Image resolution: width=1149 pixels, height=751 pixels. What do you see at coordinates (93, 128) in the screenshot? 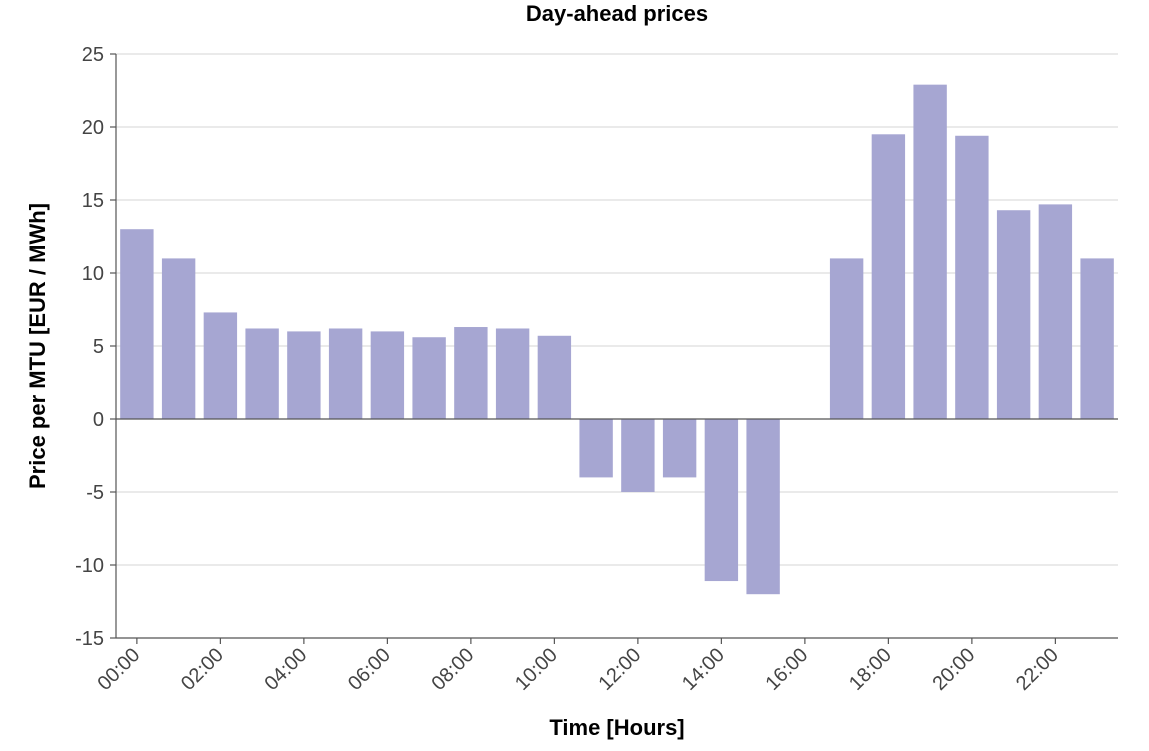
I see `y-tick-label: 20` at bounding box center [93, 128].